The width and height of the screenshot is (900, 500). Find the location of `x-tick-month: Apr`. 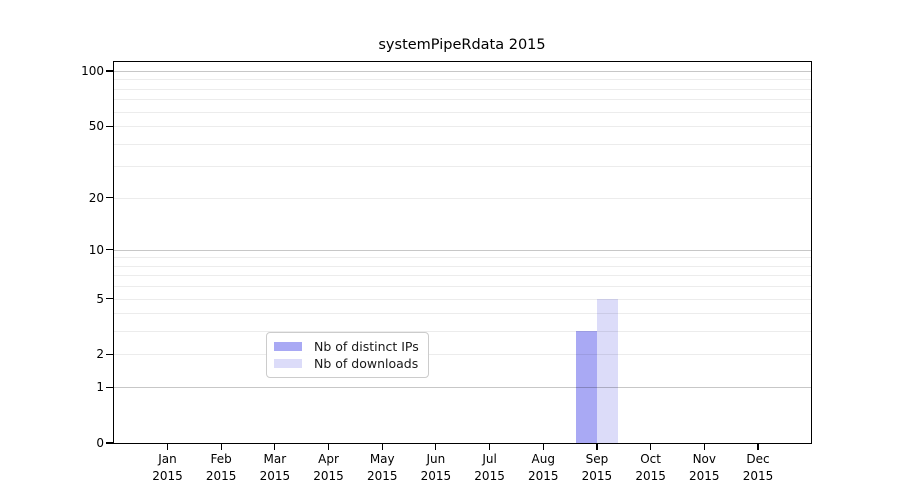

x-tick-month: Apr is located at coordinates (328, 459).